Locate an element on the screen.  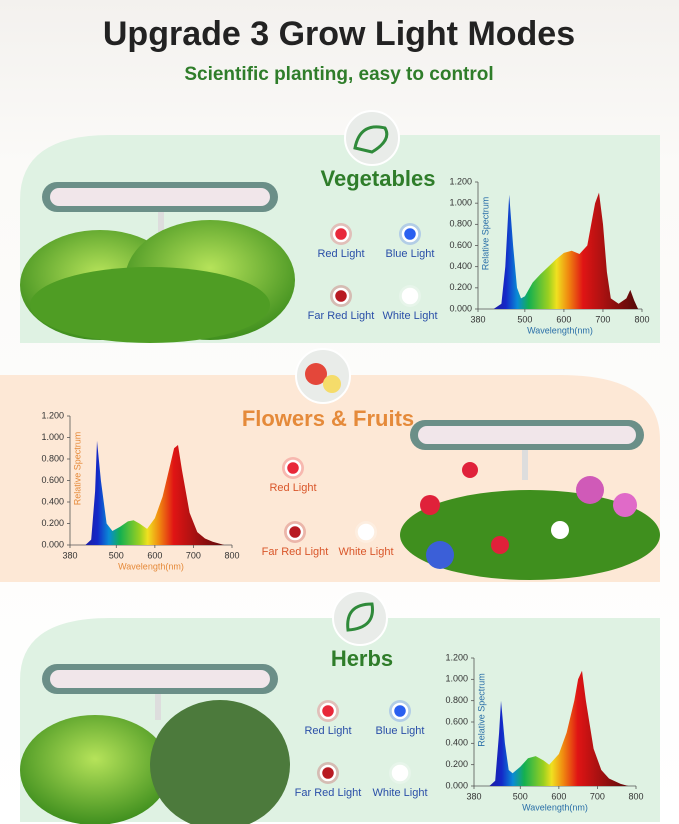
page-subtitle: Scientific planting, easy to control is located at coordinates (338, 74).